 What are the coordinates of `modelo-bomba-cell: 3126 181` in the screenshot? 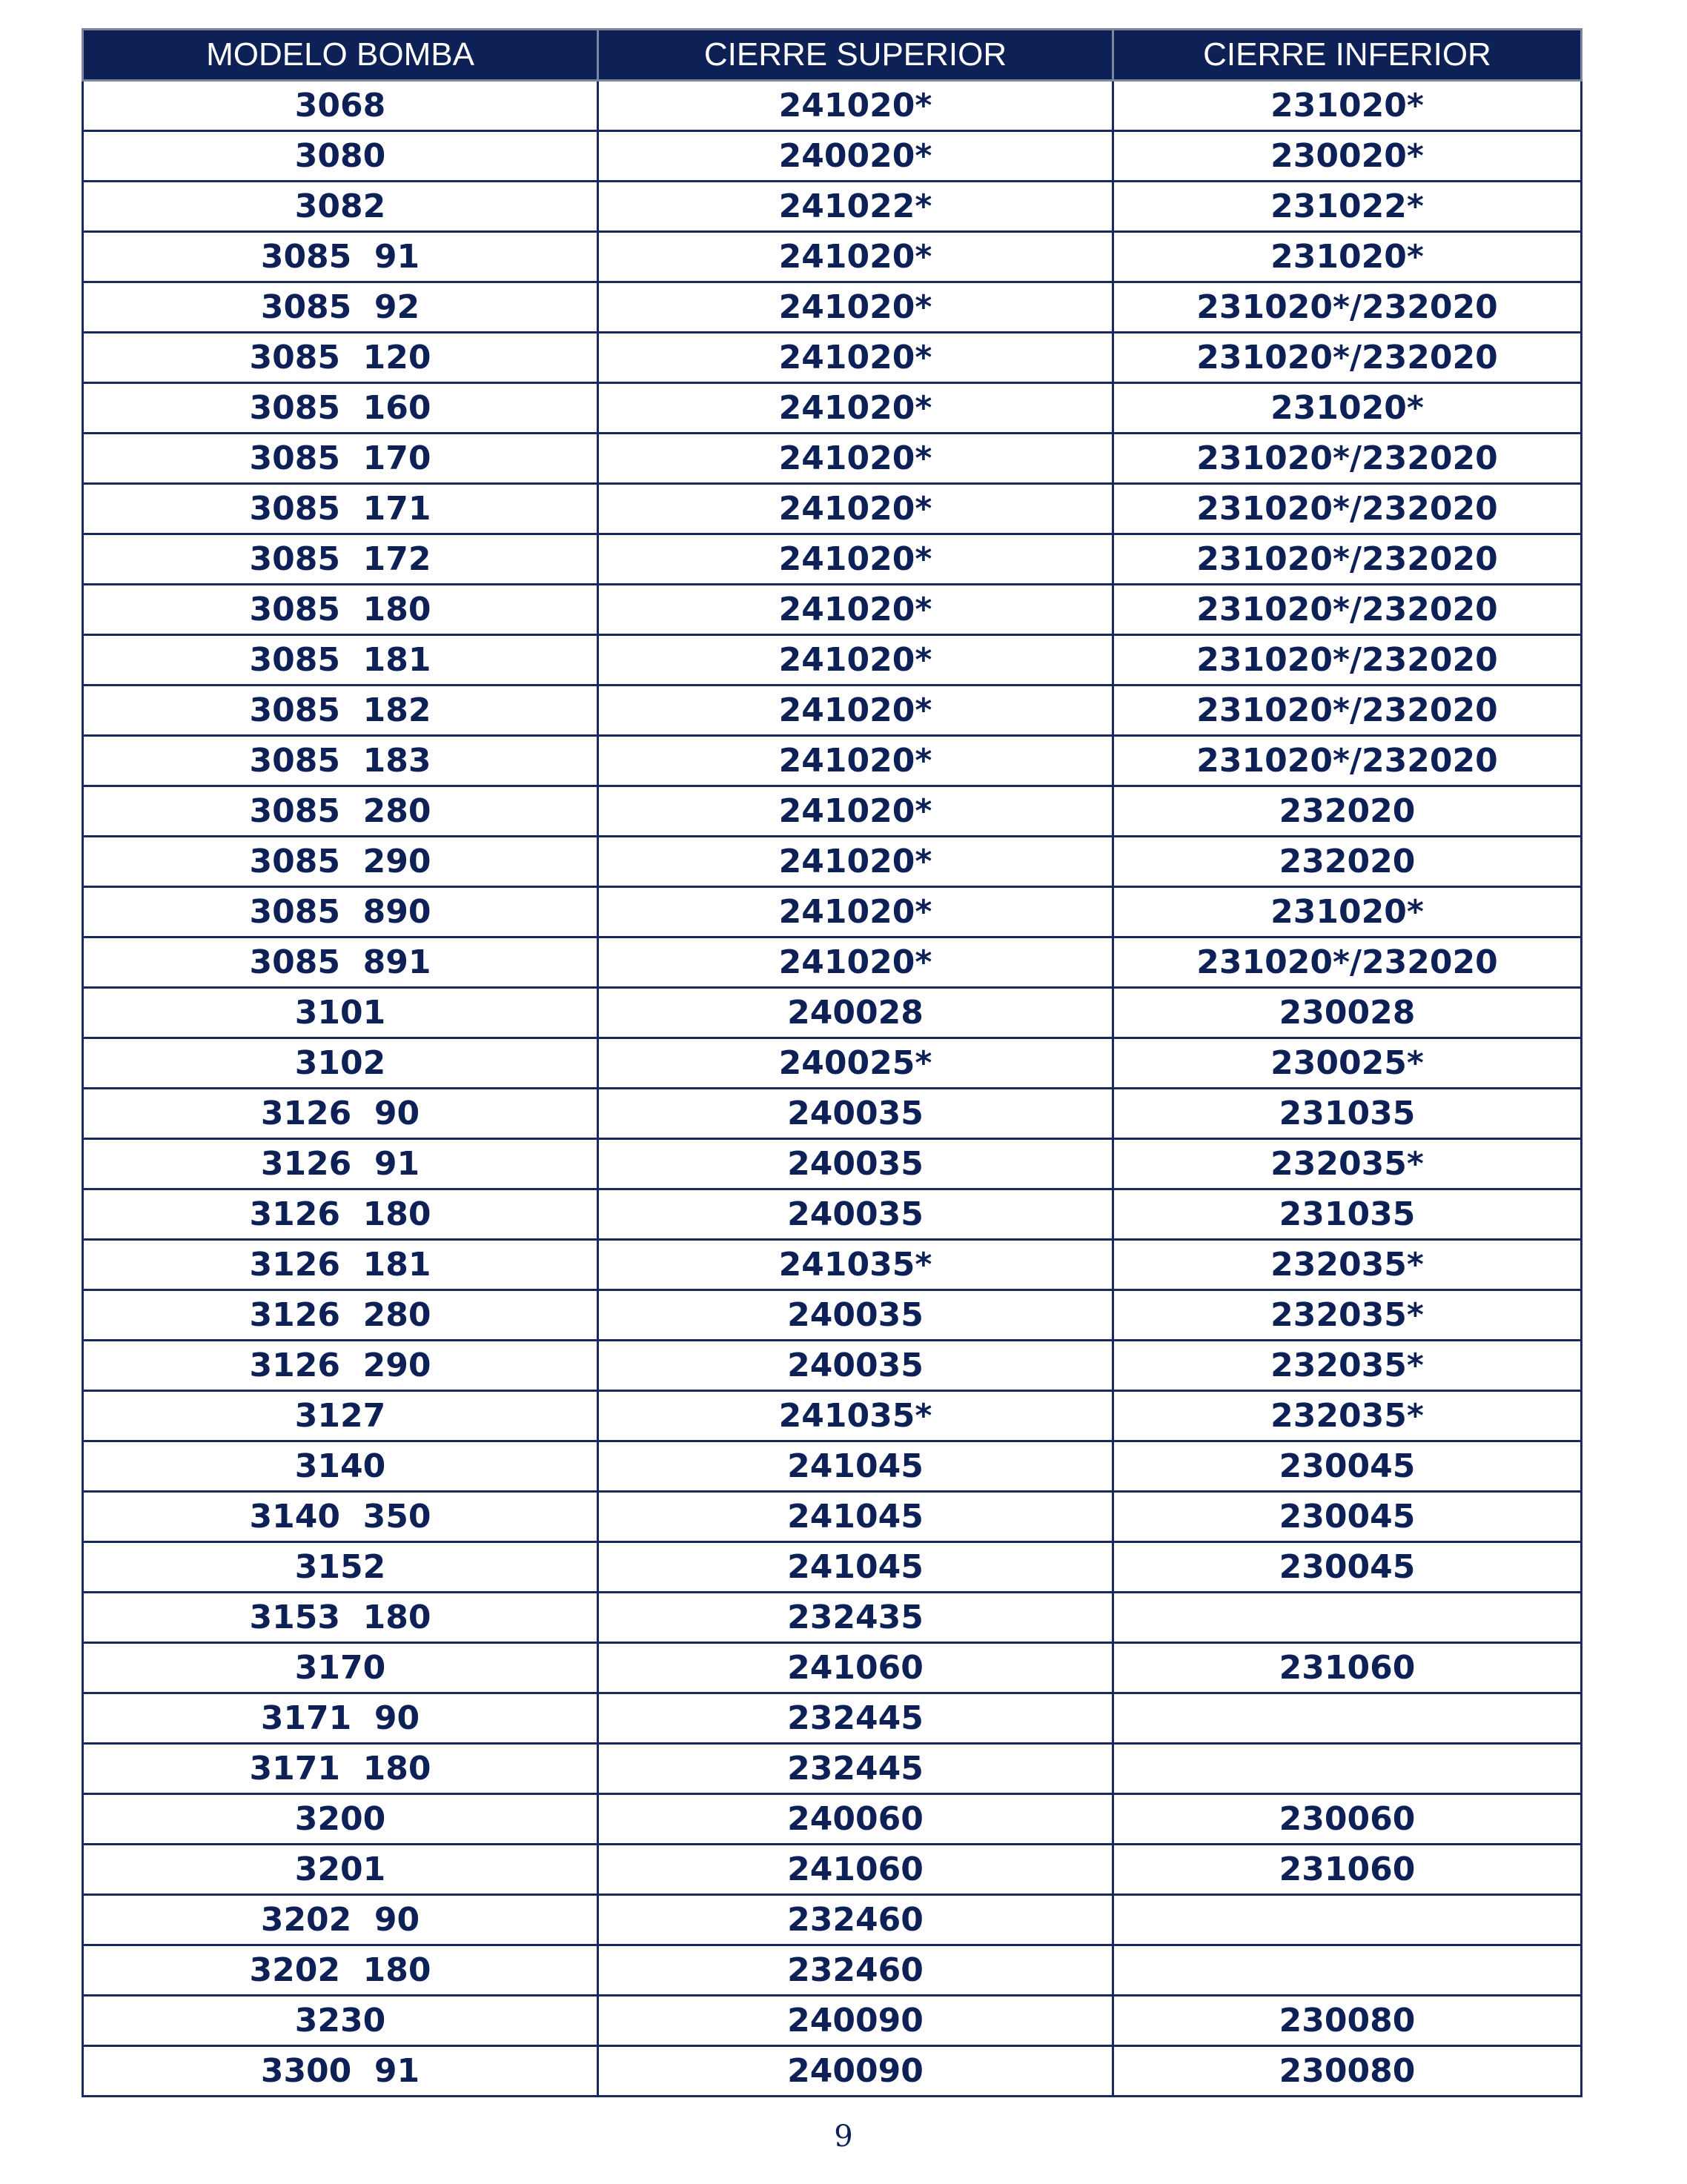 It's located at (340, 1264).